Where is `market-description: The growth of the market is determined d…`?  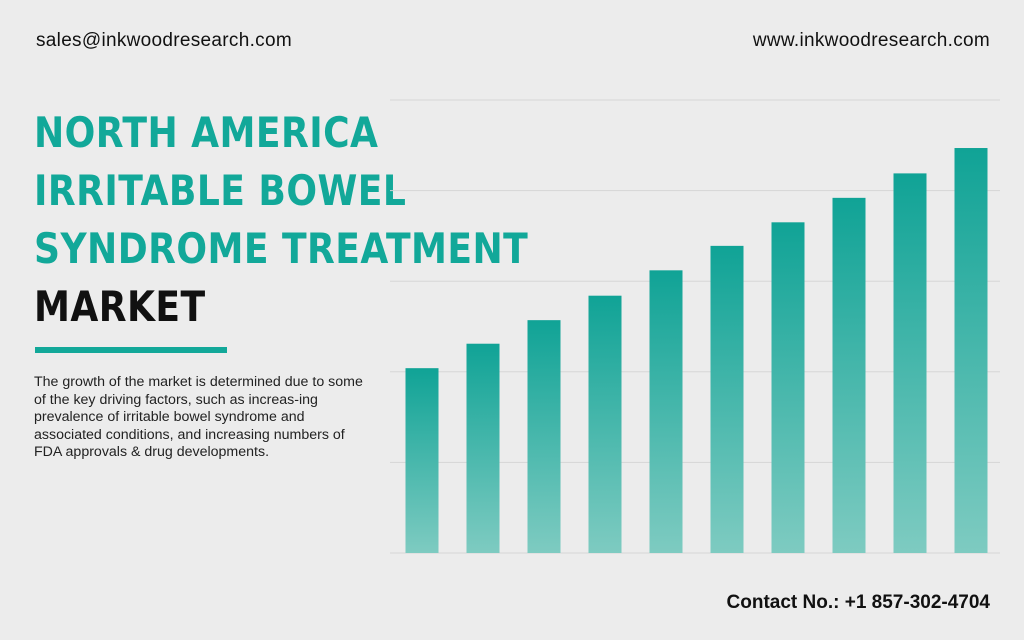 market-description: The growth of the market is determined d… is located at coordinates (198, 417).